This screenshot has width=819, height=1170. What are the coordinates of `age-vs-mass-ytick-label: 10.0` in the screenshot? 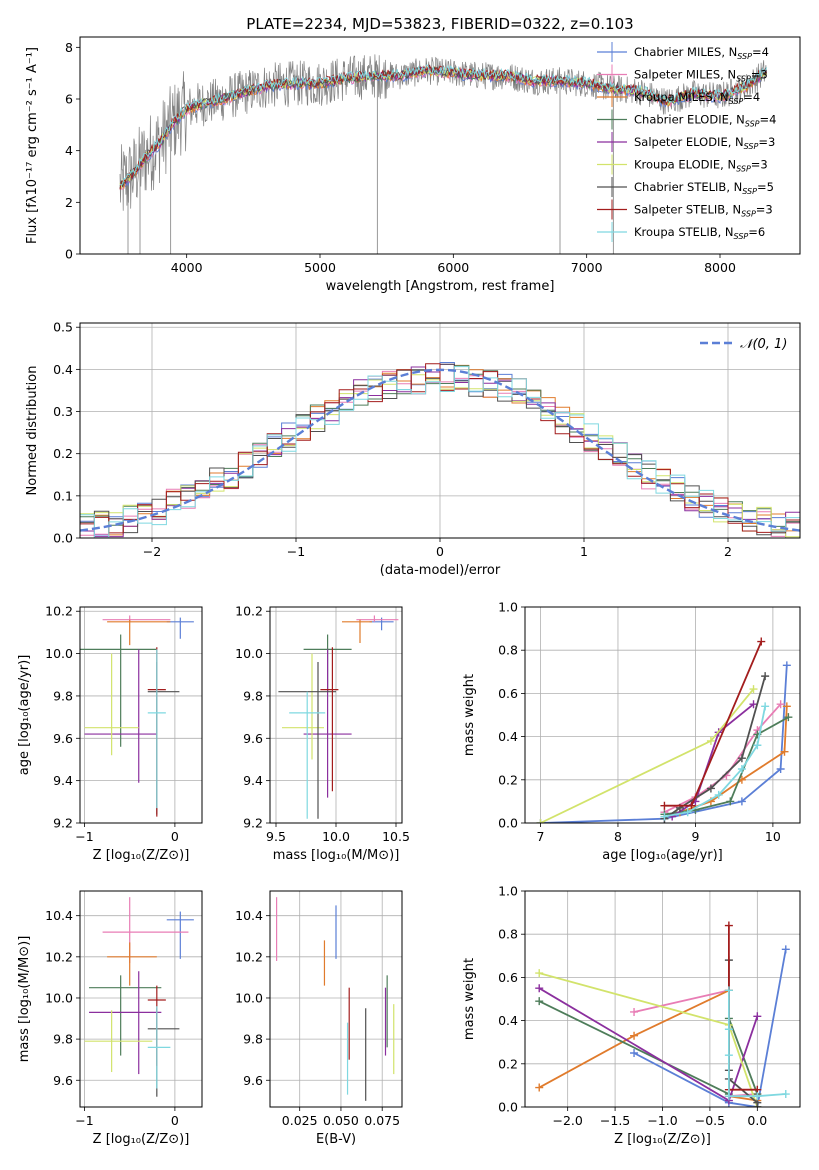 It's located at (249, 653).